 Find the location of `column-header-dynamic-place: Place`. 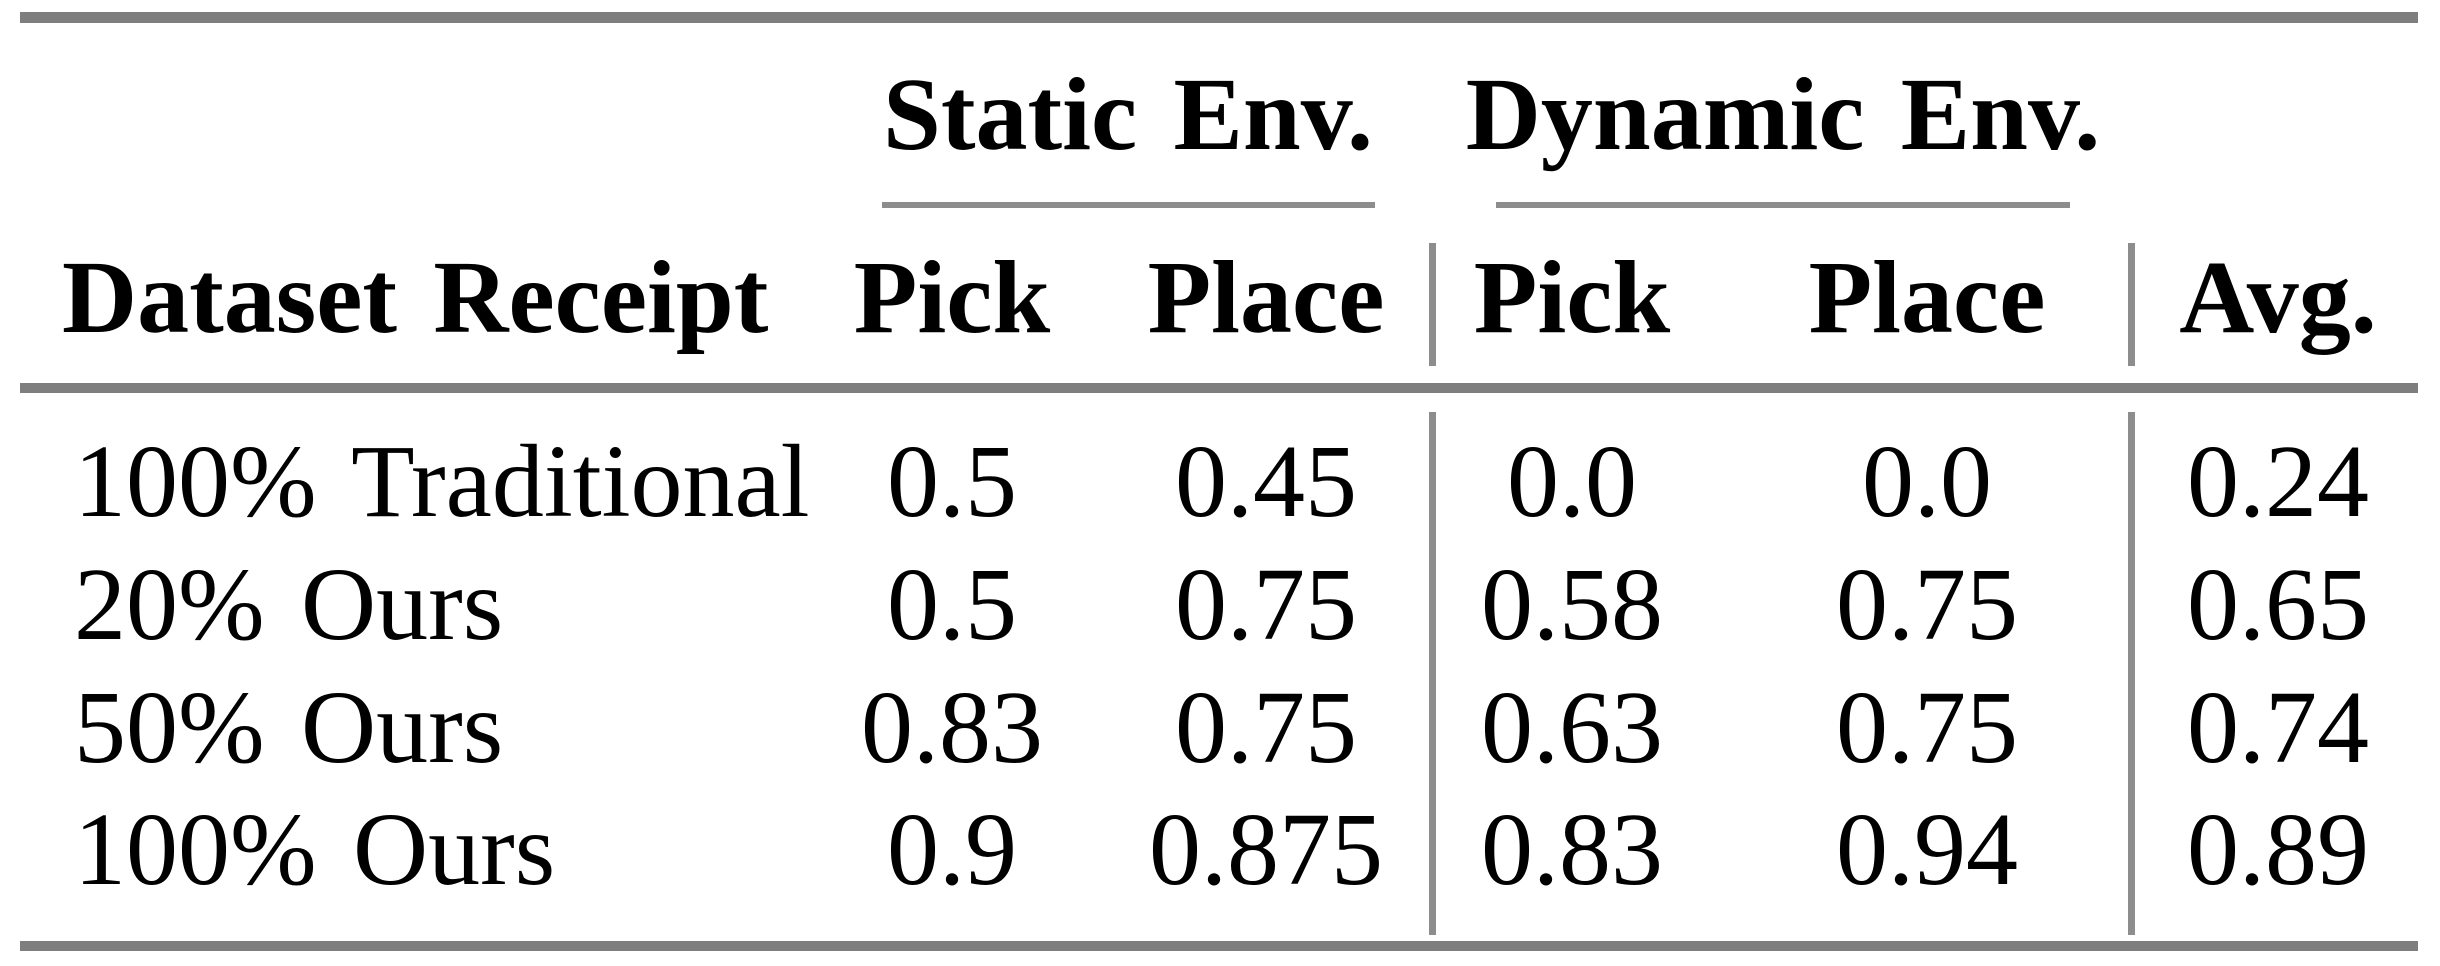

column-header-dynamic-place: Place is located at coordinates (1927, 297).